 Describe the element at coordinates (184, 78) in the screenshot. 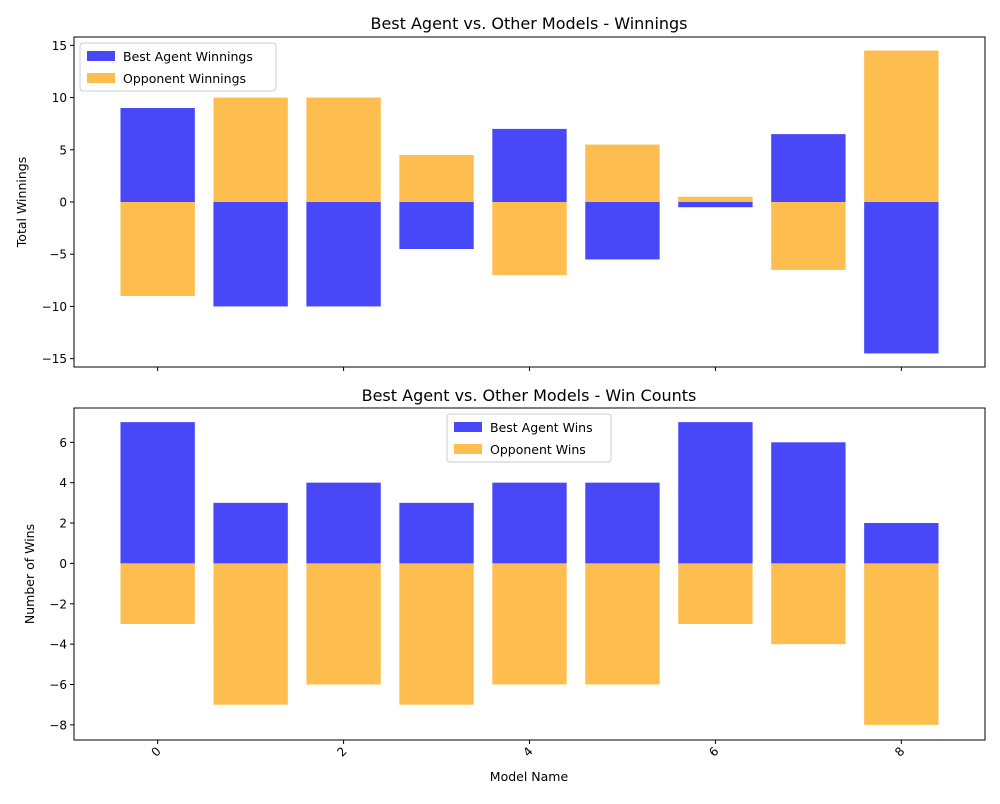

I see `legend-label: Opponent Winnings` at that location.